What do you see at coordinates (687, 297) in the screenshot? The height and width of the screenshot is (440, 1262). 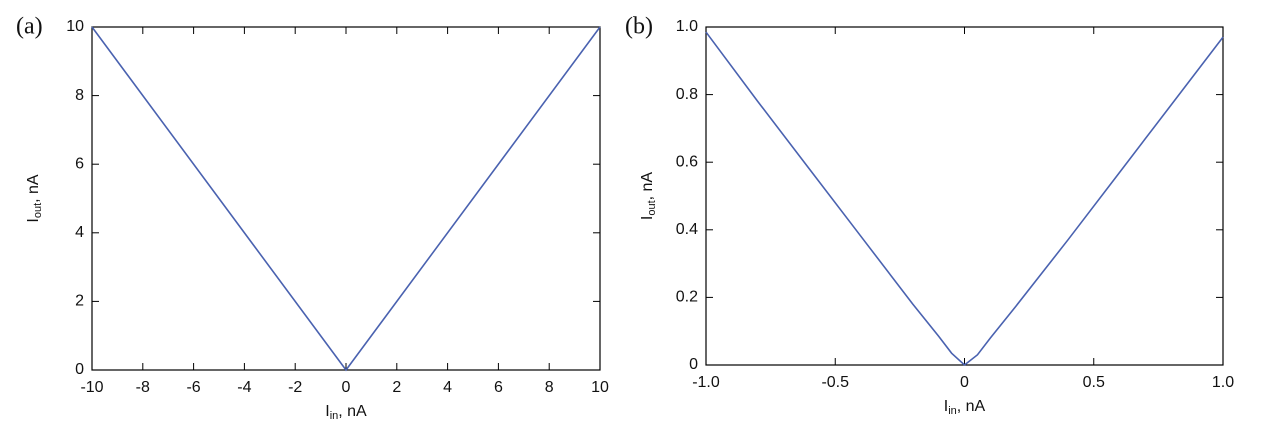 I see `y-tick-label: 0.2` at bounding box center [687, 297].